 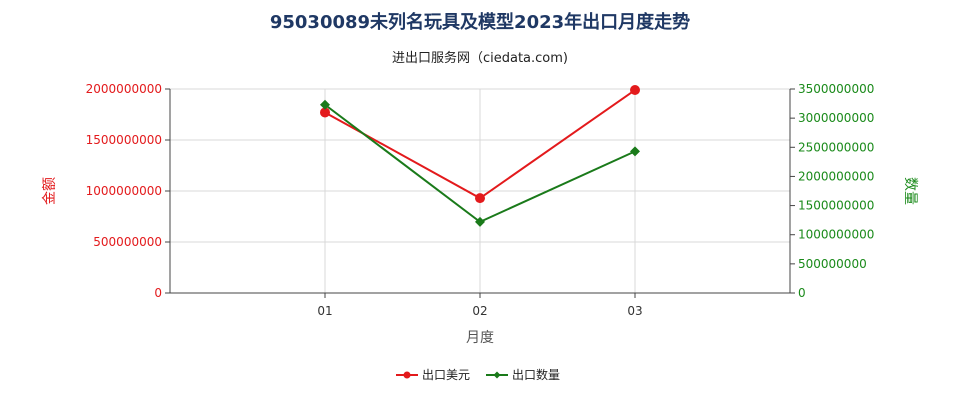 What do you see at coordinates (480, 22) in the screenshot?
I see `chart-title: 95030089未列名玩具及模型2023年出口月度走势` at bounding box center [480, 22].